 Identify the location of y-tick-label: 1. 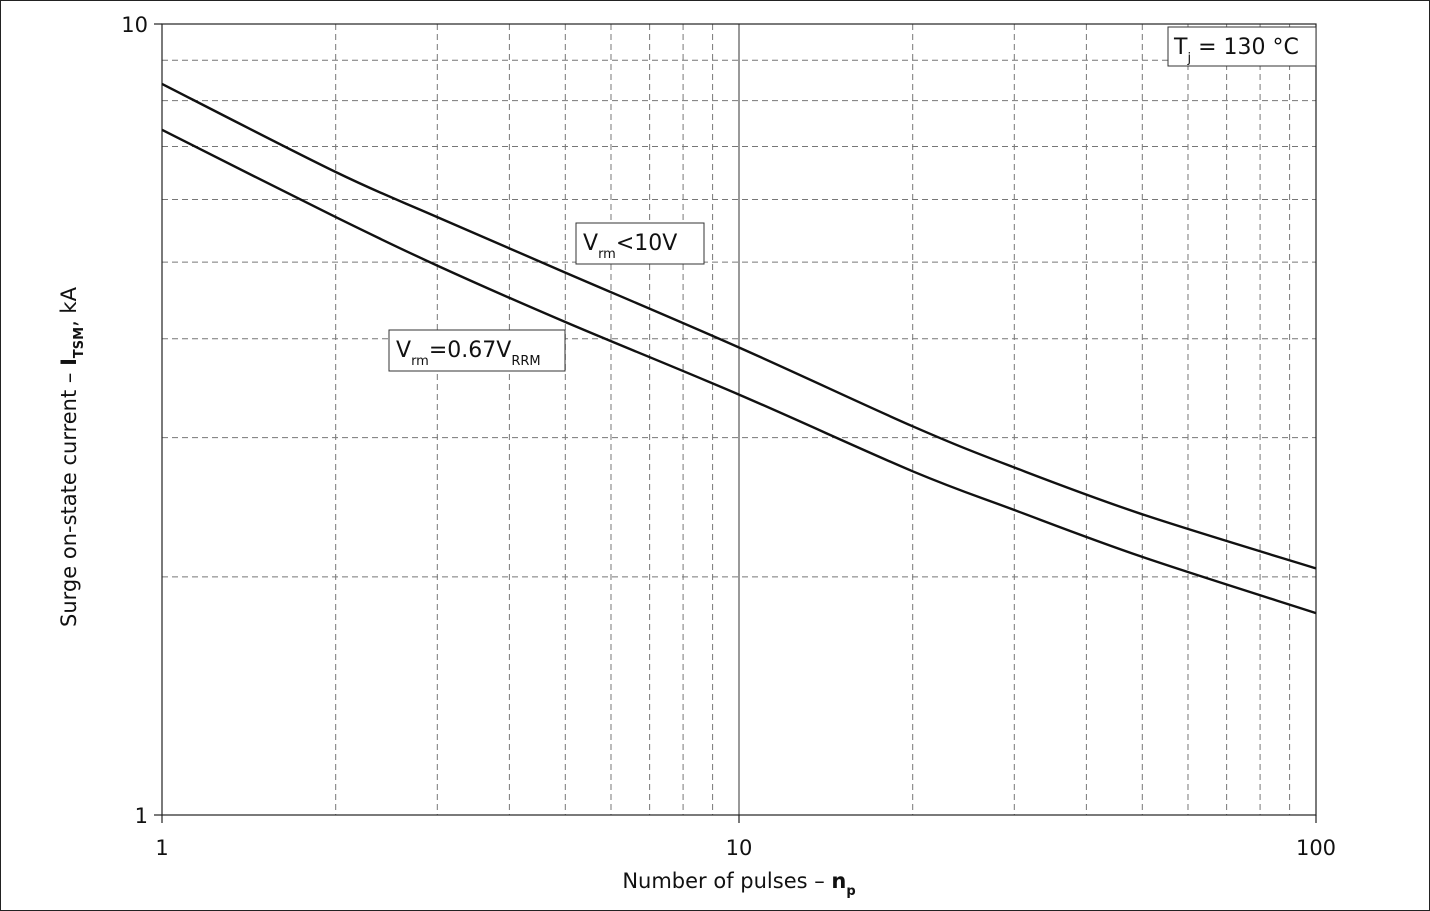
(141, 816).